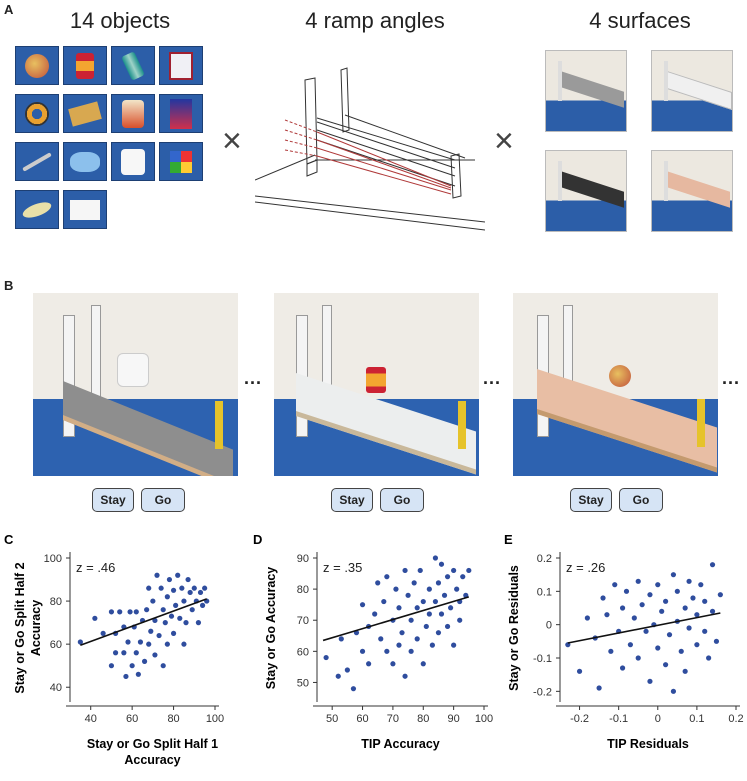  I want to click on object-box-image, so click(85, 113).